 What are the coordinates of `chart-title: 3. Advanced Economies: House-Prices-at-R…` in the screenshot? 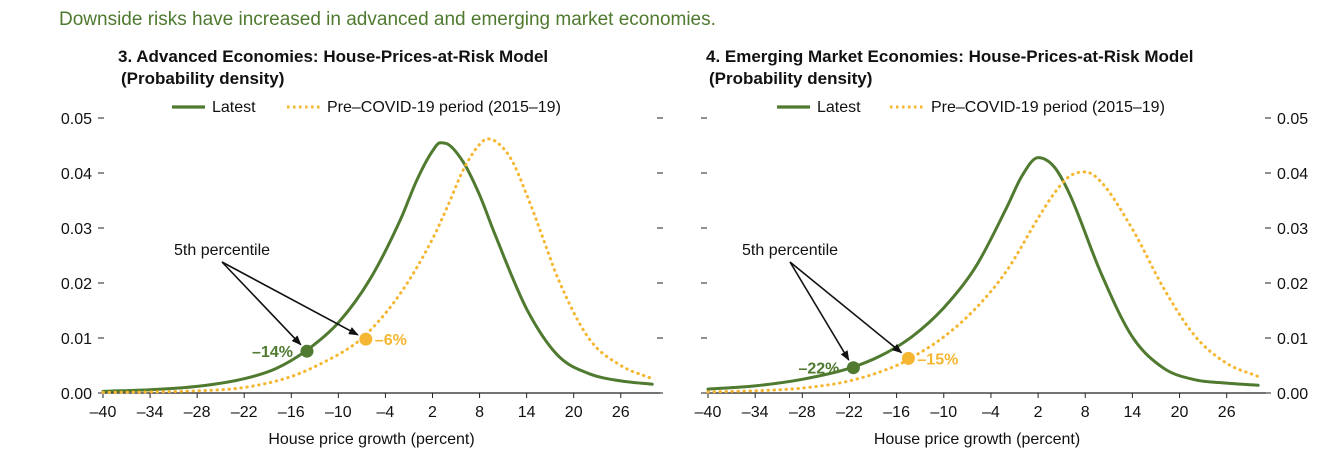 It's located at (333, 56).